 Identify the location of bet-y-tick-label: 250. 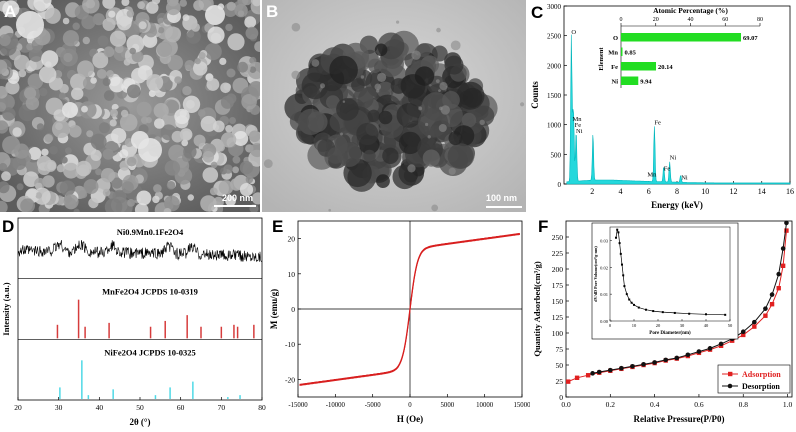
(558, 237).